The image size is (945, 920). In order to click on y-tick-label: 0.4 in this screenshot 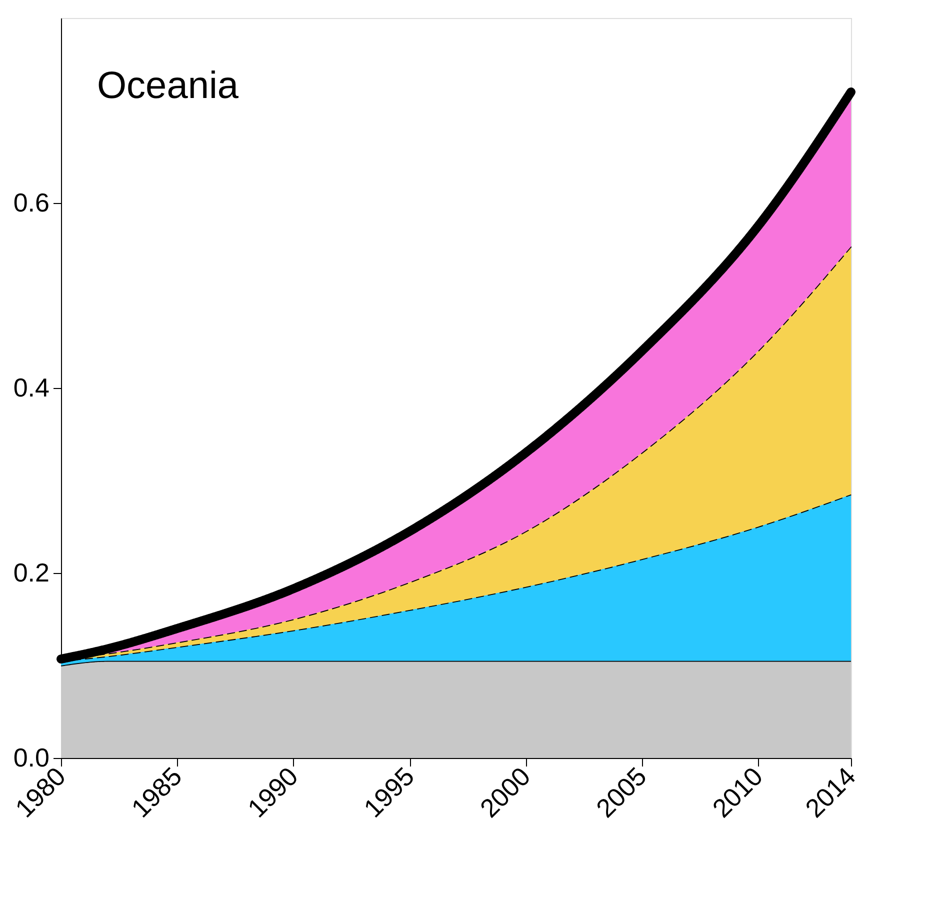, I will do `click(31, 387)`.